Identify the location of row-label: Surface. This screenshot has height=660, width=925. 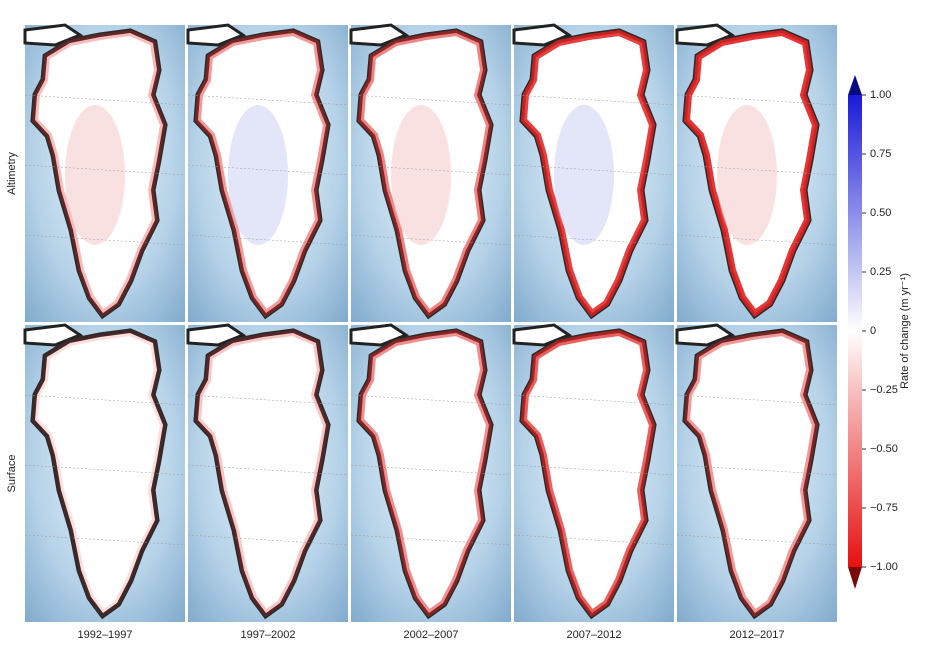
(12, 474).